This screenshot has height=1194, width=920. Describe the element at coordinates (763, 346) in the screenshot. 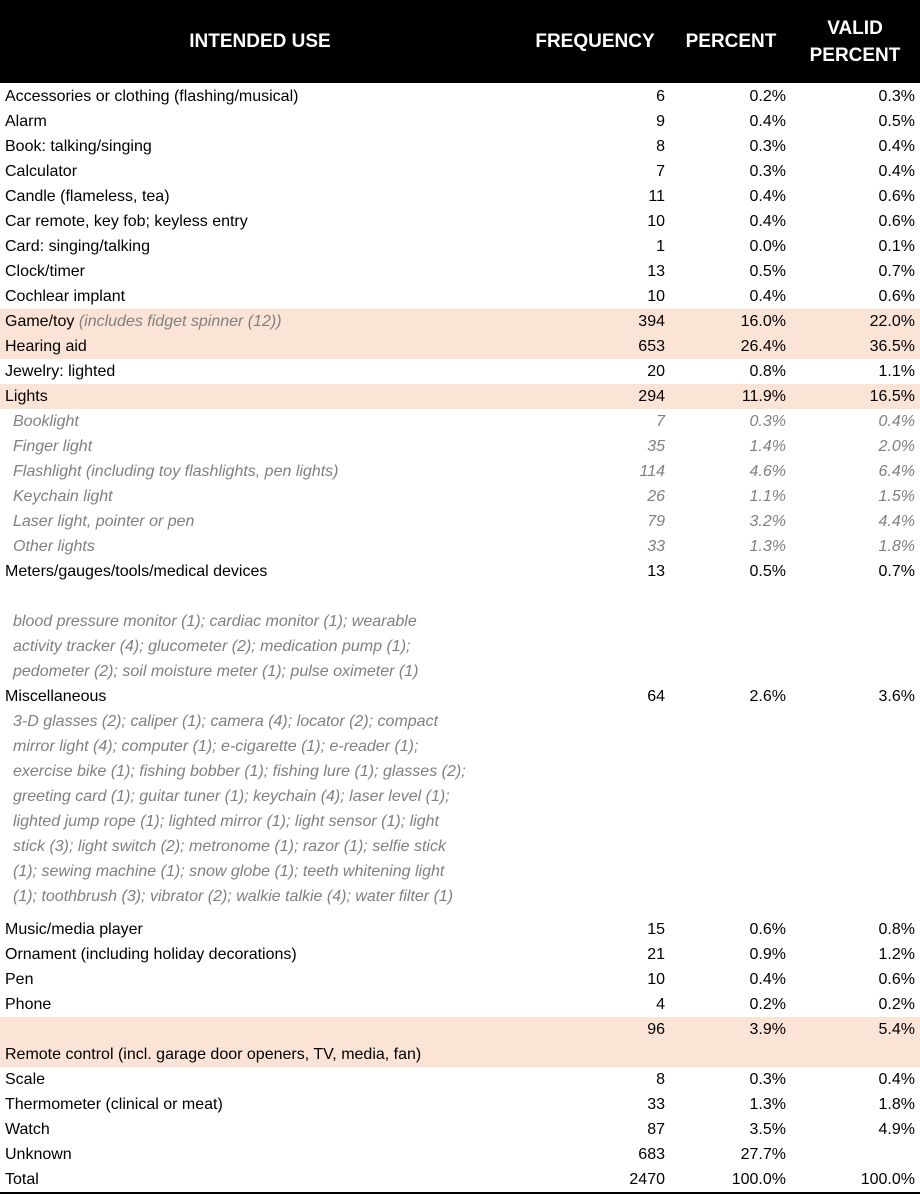

I see `percent-cell: 26.4%` at that location.